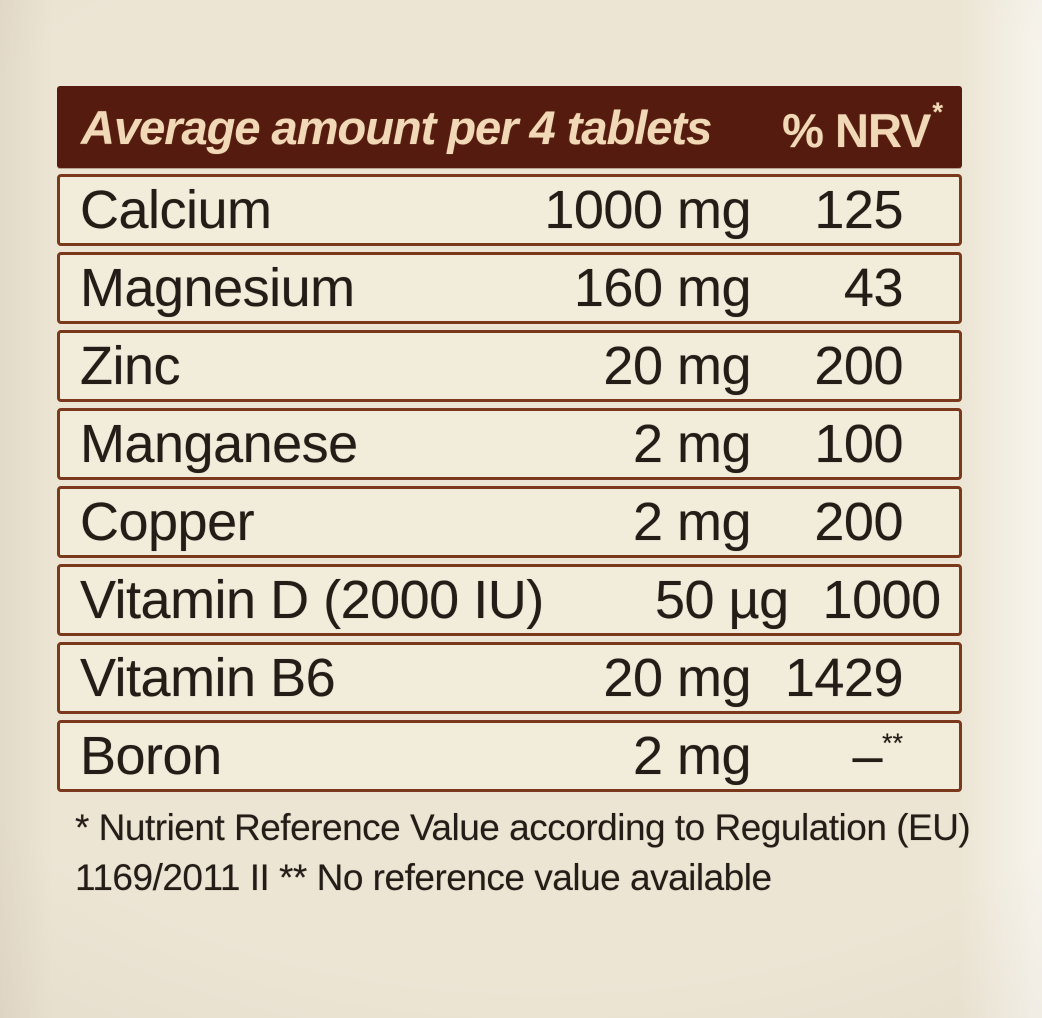 The width and height of the screenshot is (1042, 1018). What do you see at coordinates (167, 522) in the screenshot?
I see `nutrient-name: Copper` at bounding box center [167, 522].